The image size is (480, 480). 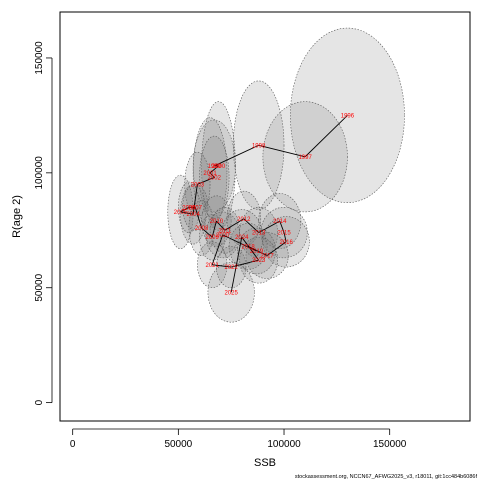 What do you see at coordinates (217, 249) in the screenshot?
I see `segment-2020-2021` at bounding box center [217, 249].